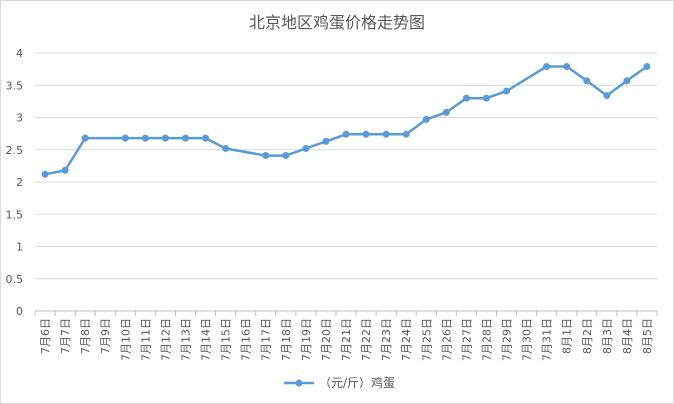 This screenshot has height=404, width=674. What do you see at coordinates (306, 339) in the screenshot?
I see `x-tick-label: 7月19日` at bounding box center [306, 339].